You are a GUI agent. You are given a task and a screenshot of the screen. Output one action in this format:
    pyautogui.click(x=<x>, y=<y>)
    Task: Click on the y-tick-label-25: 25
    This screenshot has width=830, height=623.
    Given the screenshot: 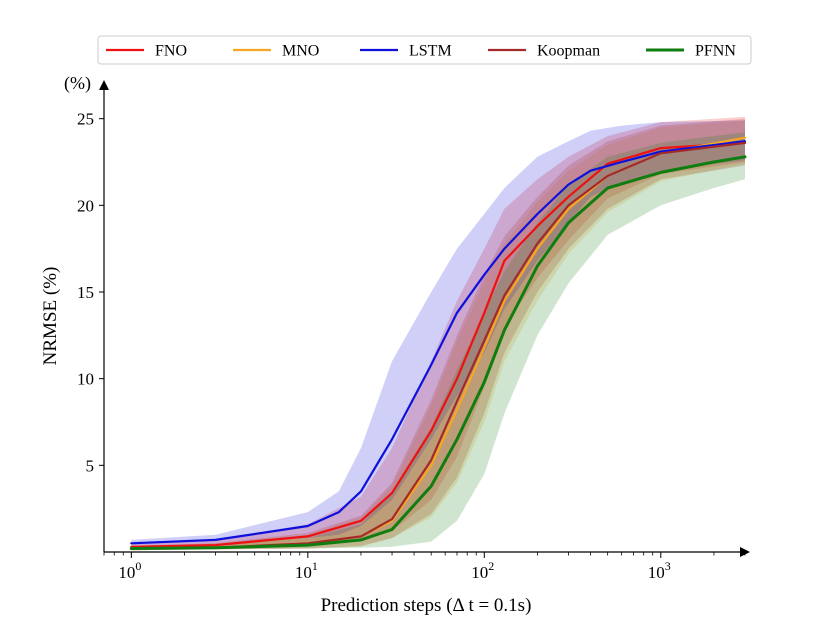 What is the action you would take?
    pyautogui.click(x=85, y=119)
    